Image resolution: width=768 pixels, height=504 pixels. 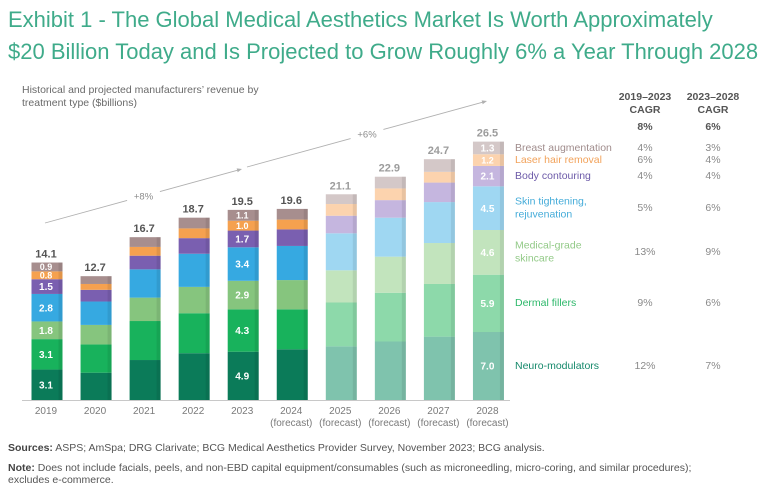 What do you see at coordinates (713, 104) in the screenshot?
I see `cagr-header-2023-2028: 2023–2028 CAGR` at bounding box center [713, 104].